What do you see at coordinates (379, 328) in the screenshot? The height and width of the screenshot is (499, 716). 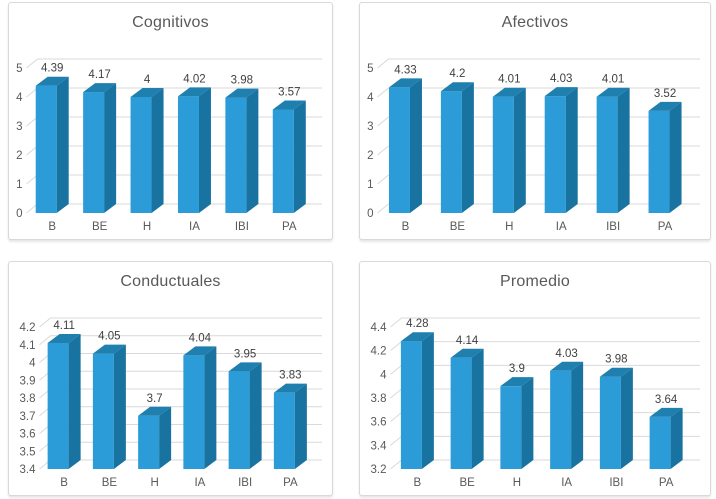 I see `y-tick-label: 4.4` at bounding box center [379, 328].